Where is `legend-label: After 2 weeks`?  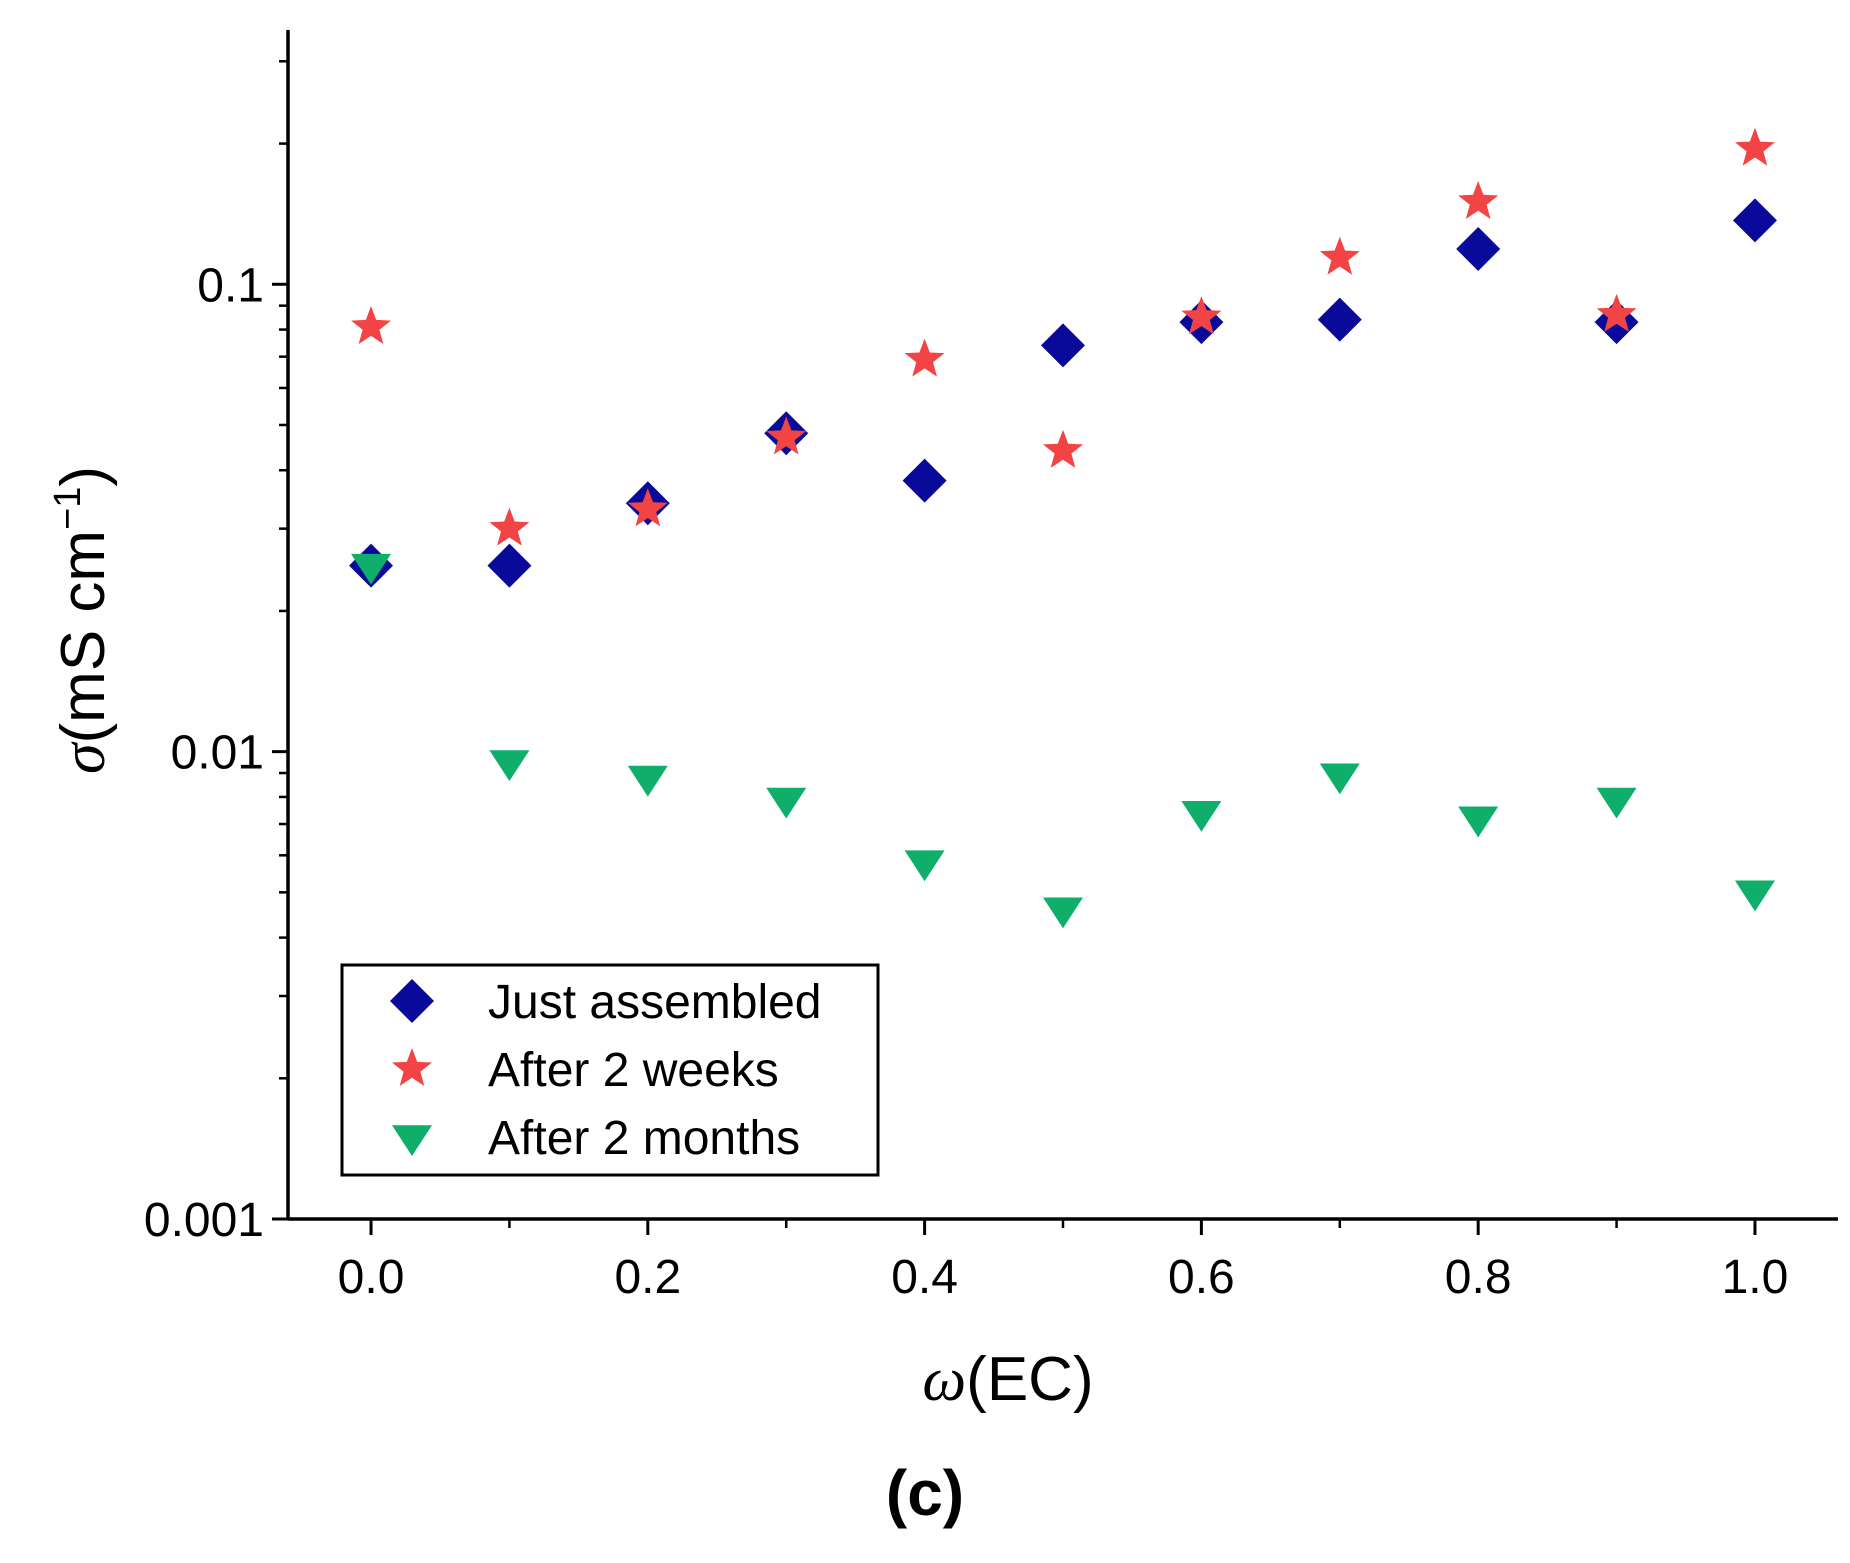
legend-label: After 2 weeks is located at coordinates (633, 1070).